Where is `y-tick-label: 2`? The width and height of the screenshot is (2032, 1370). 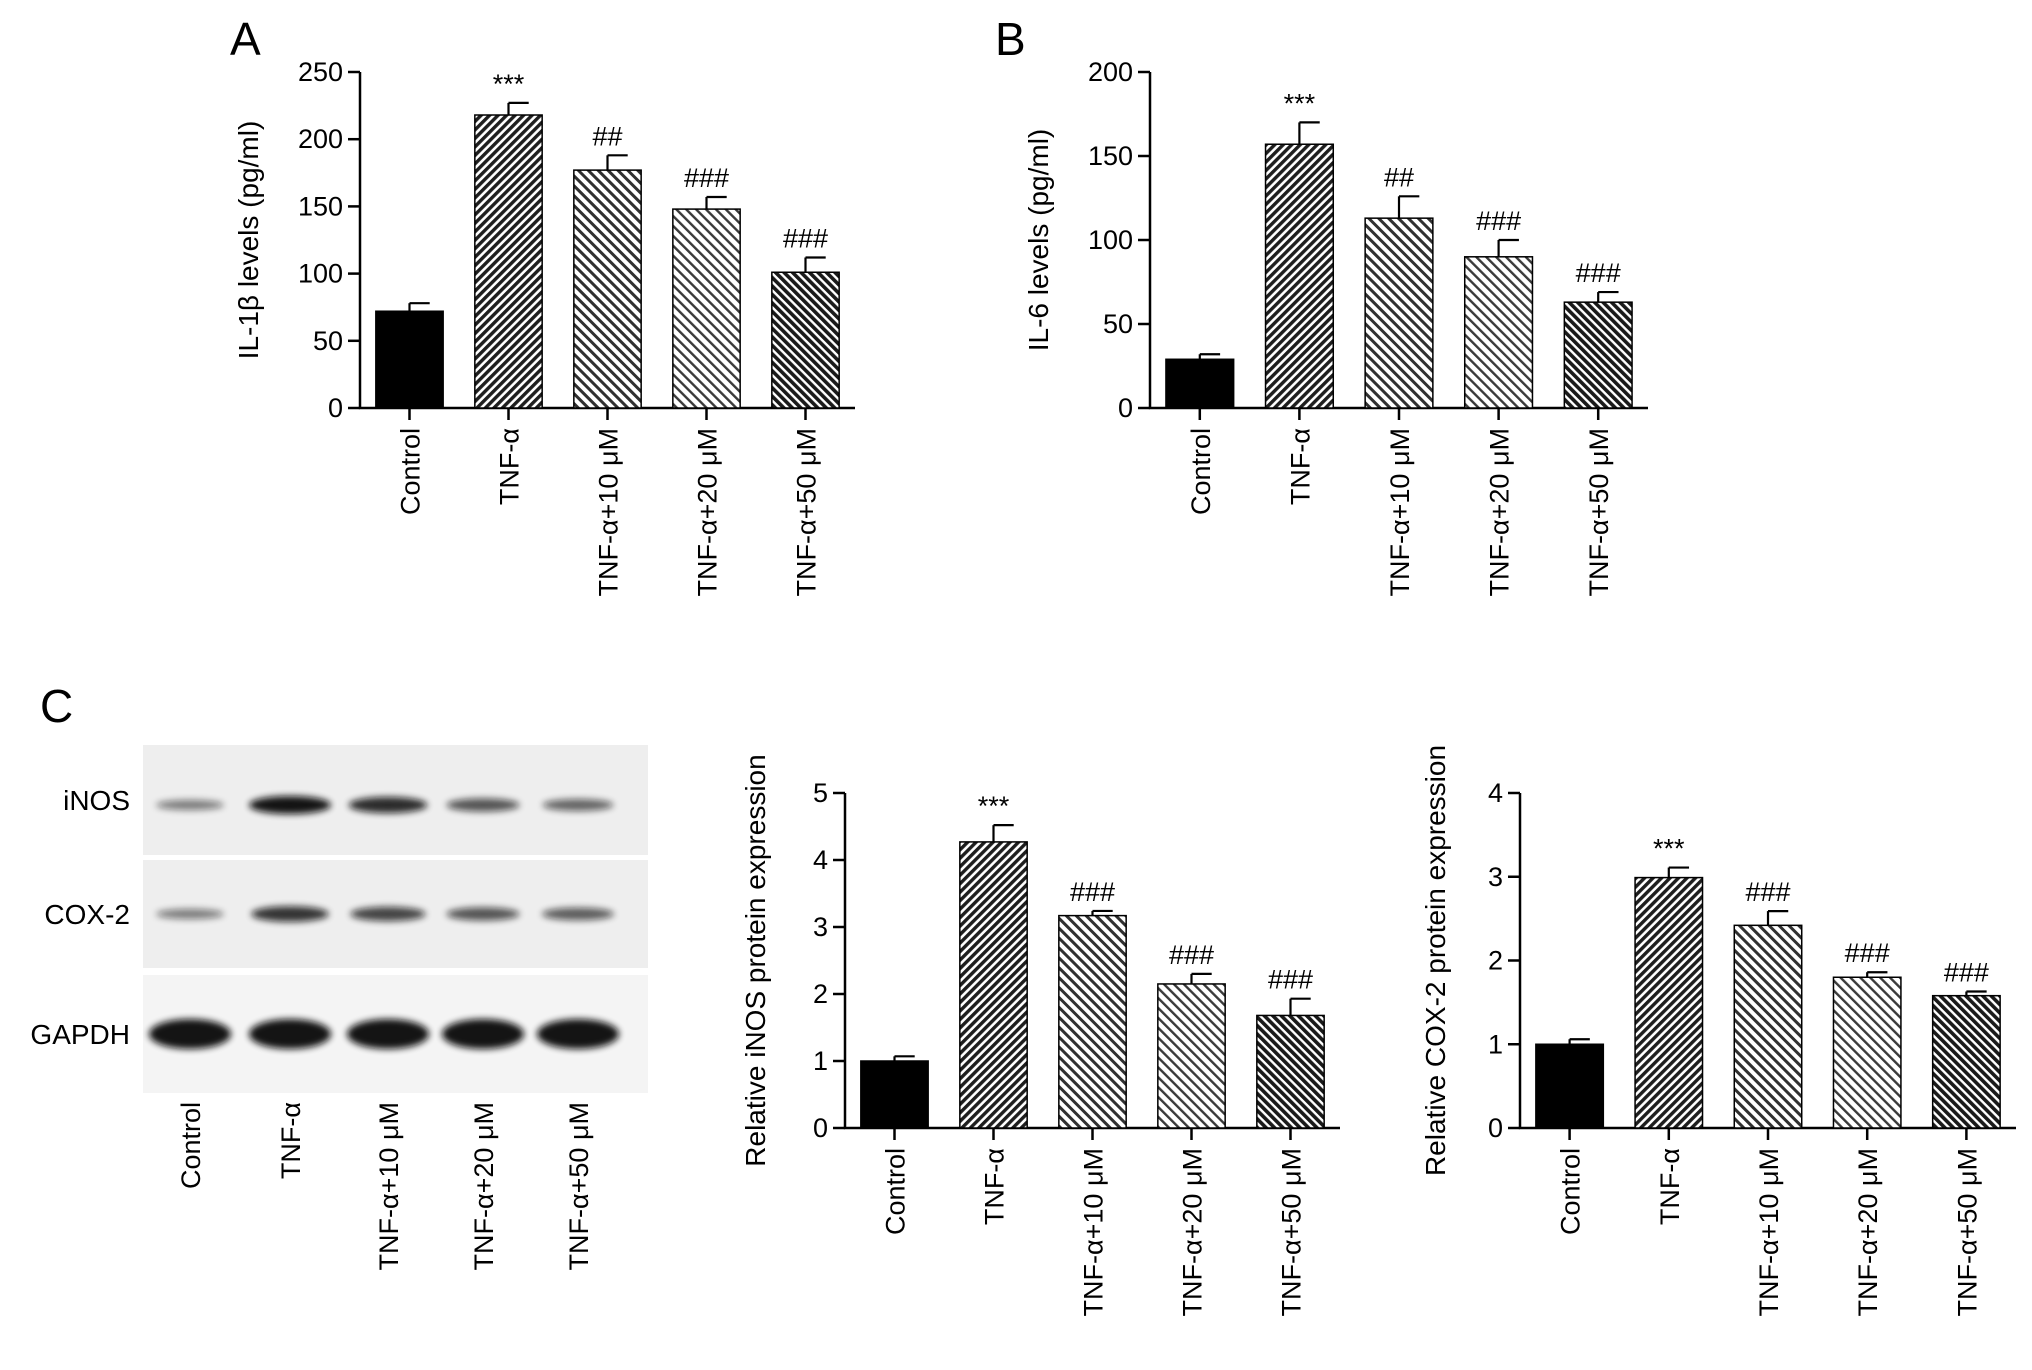
y-tick-label: 2 is located at coordinates (820, 994).